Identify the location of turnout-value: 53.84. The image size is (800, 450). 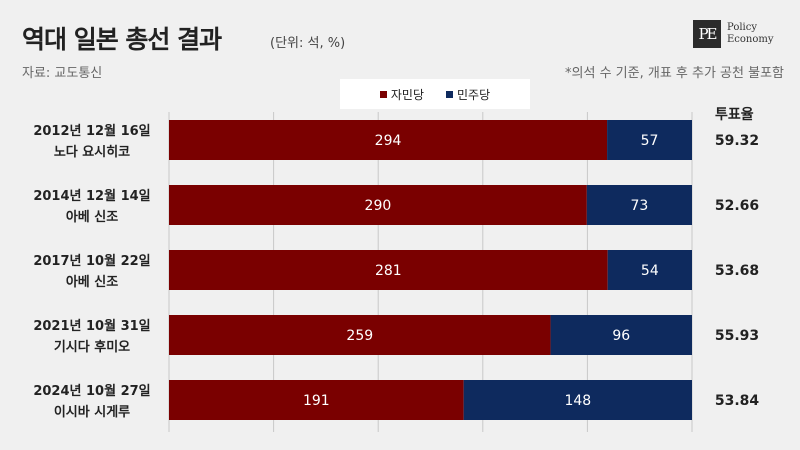
(737, 401).